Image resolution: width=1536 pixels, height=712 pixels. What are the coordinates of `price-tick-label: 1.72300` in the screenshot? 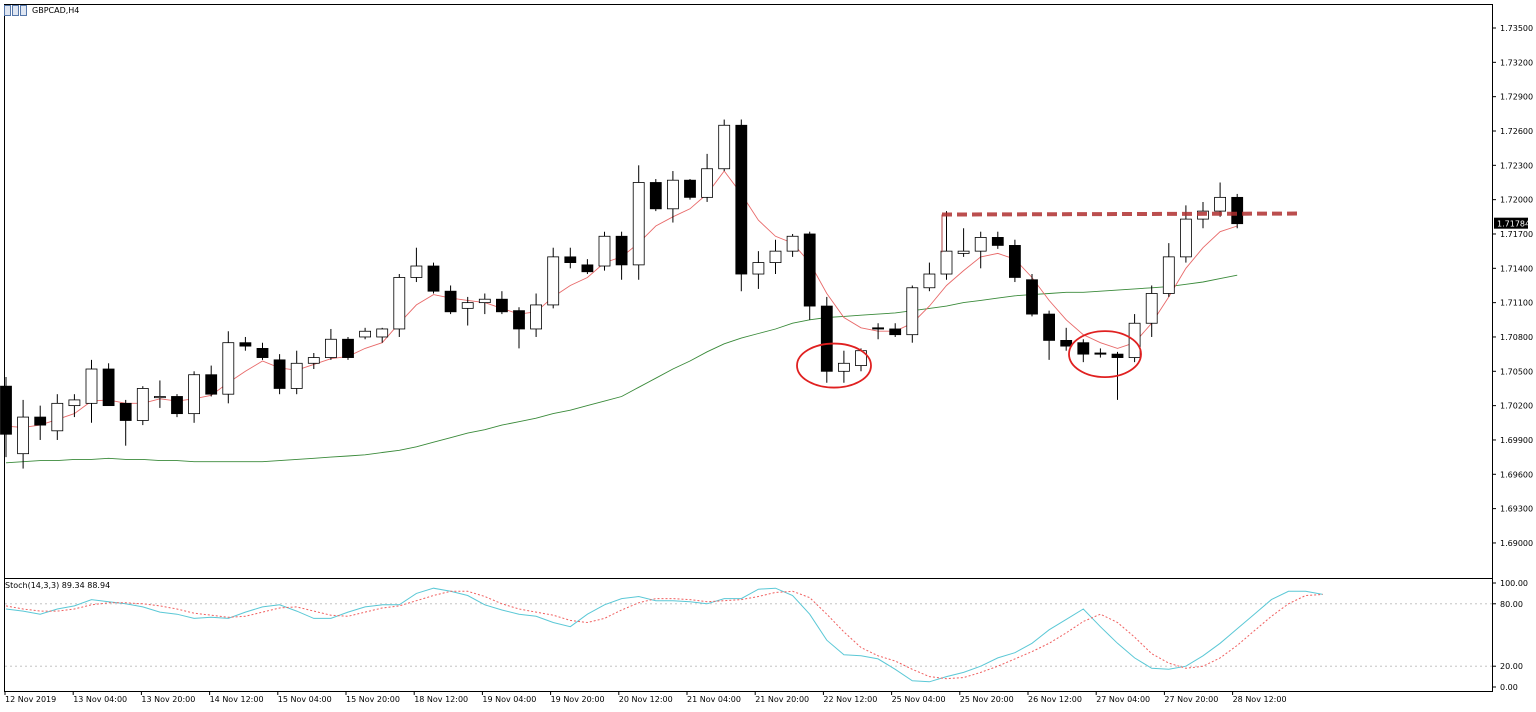 It's located at (1516, 165).